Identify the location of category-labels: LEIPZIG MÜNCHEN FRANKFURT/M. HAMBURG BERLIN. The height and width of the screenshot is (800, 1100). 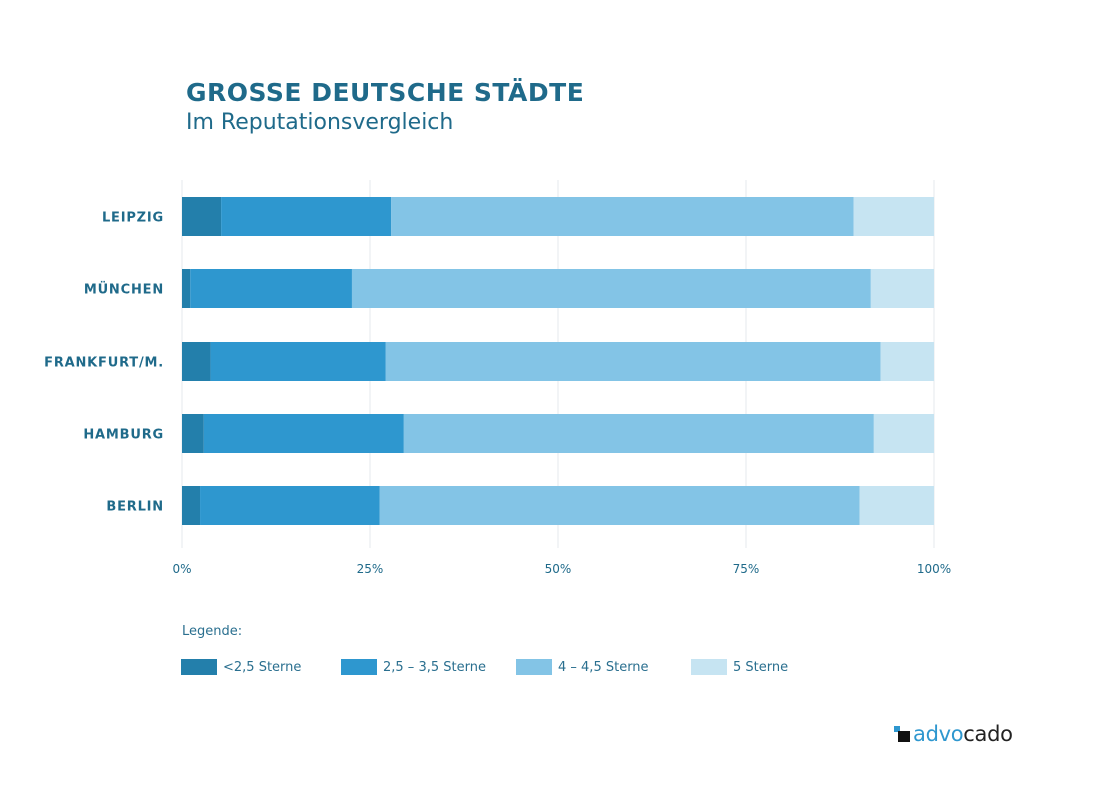
(104, 363).